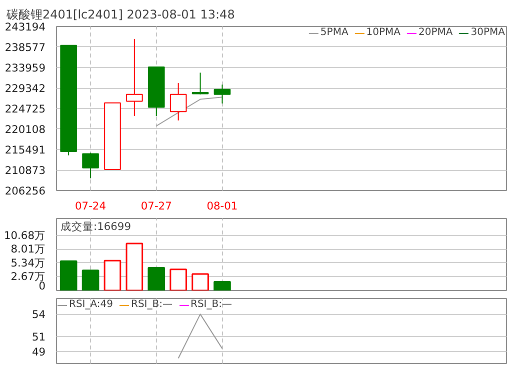 The width and height of the screenshot is (520, 365). Describe the element at coordinates (25, 109) in the screenshot. I see `y-tick-label: 224725` at that location.